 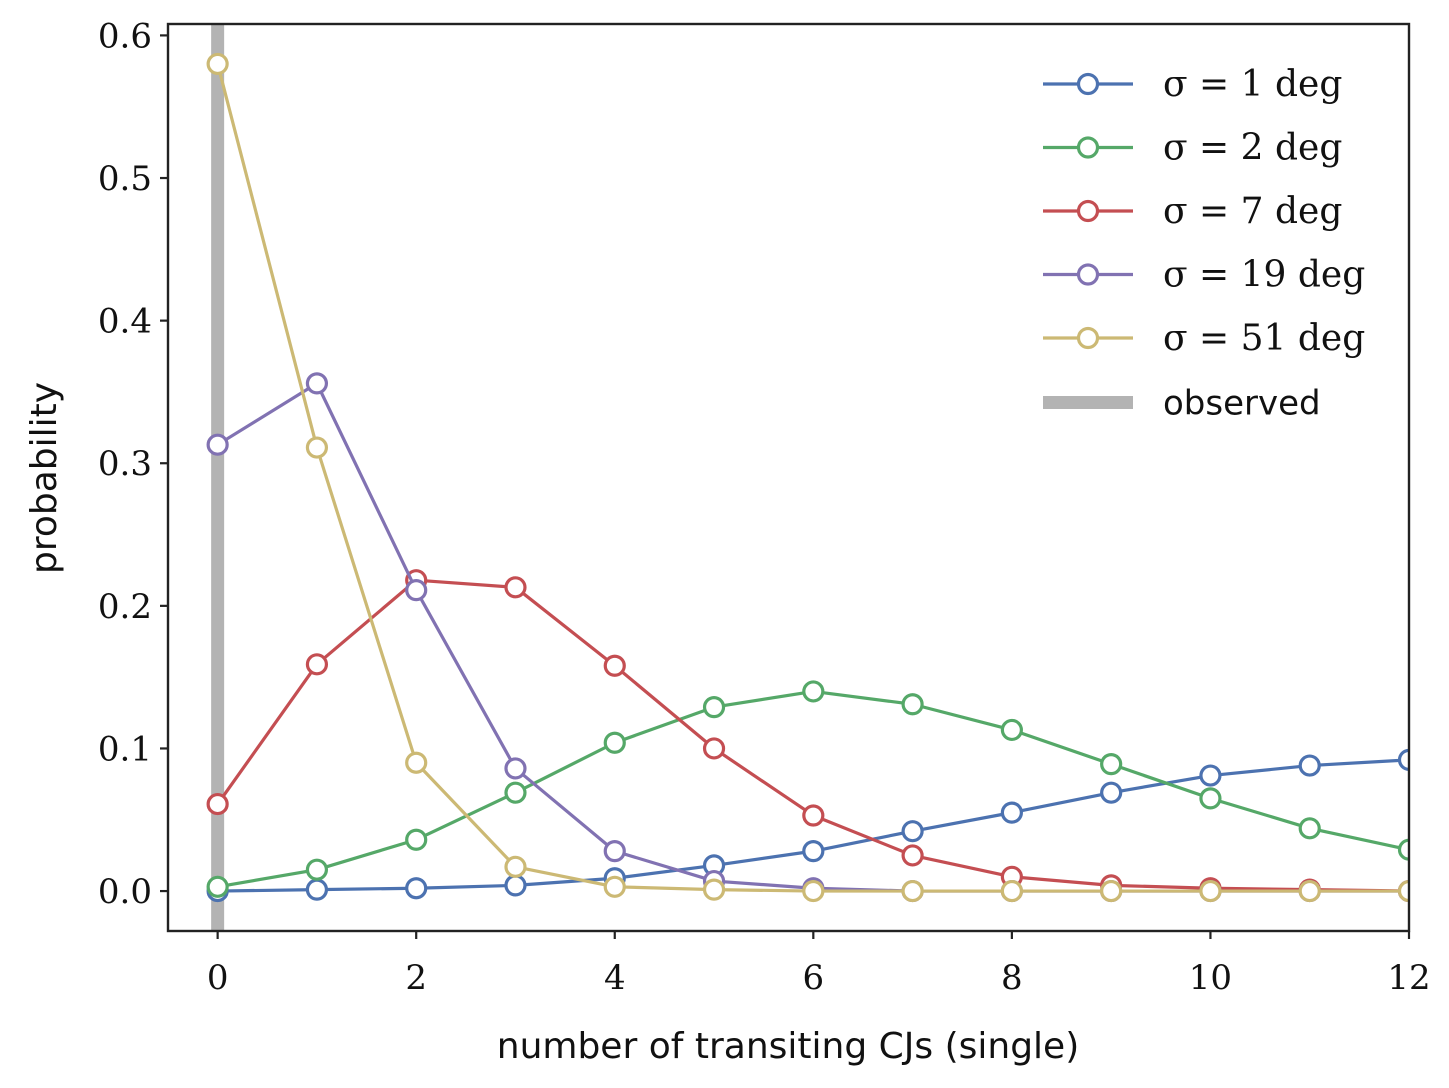 What do you see at coordinates (317, 869) in the screenshot?
I see `data-point-s2-x1` at bounding box center [317, 869].